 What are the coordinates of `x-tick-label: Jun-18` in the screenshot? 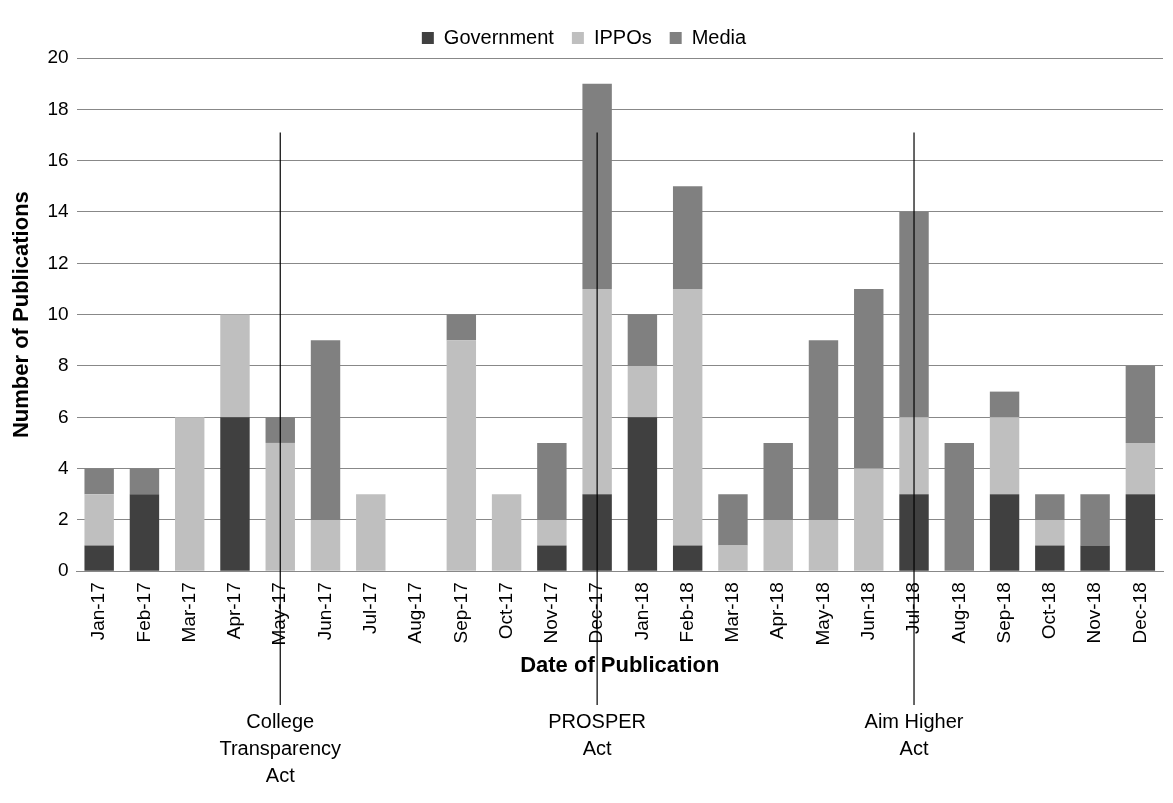 It's located at (867, 611).